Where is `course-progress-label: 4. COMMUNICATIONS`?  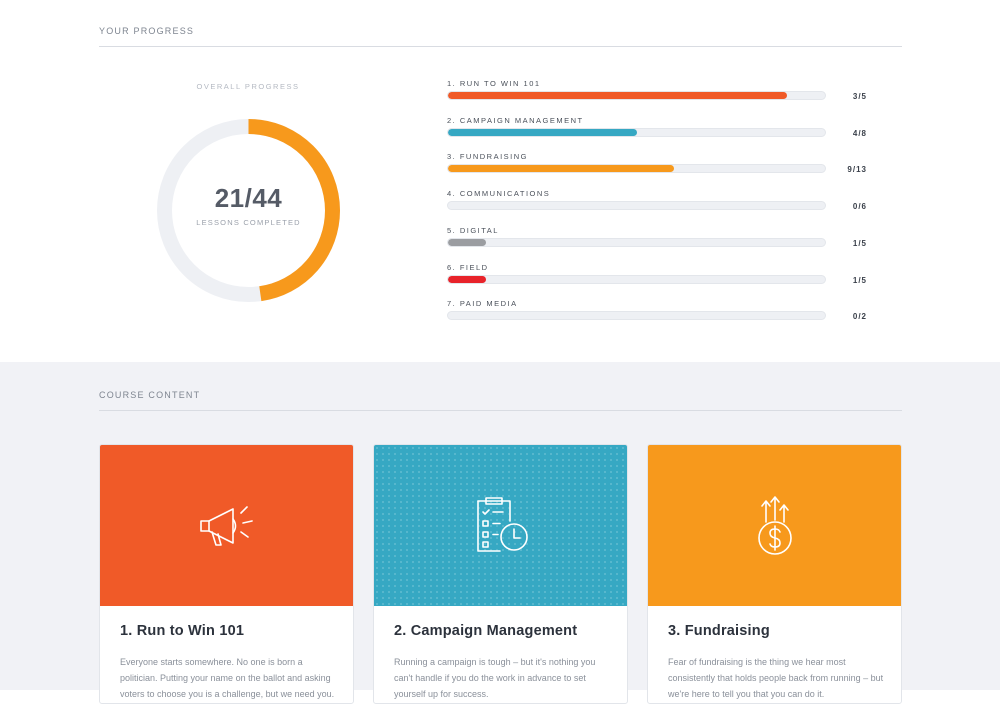
course-progress-label: 4. COMMUNICATIONS is located at coordinates (499, 193).